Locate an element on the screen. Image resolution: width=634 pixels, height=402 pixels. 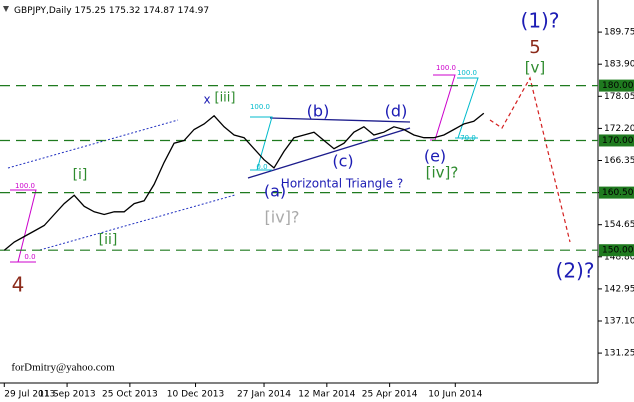
annotation: x is located at coordinates (206, 100).